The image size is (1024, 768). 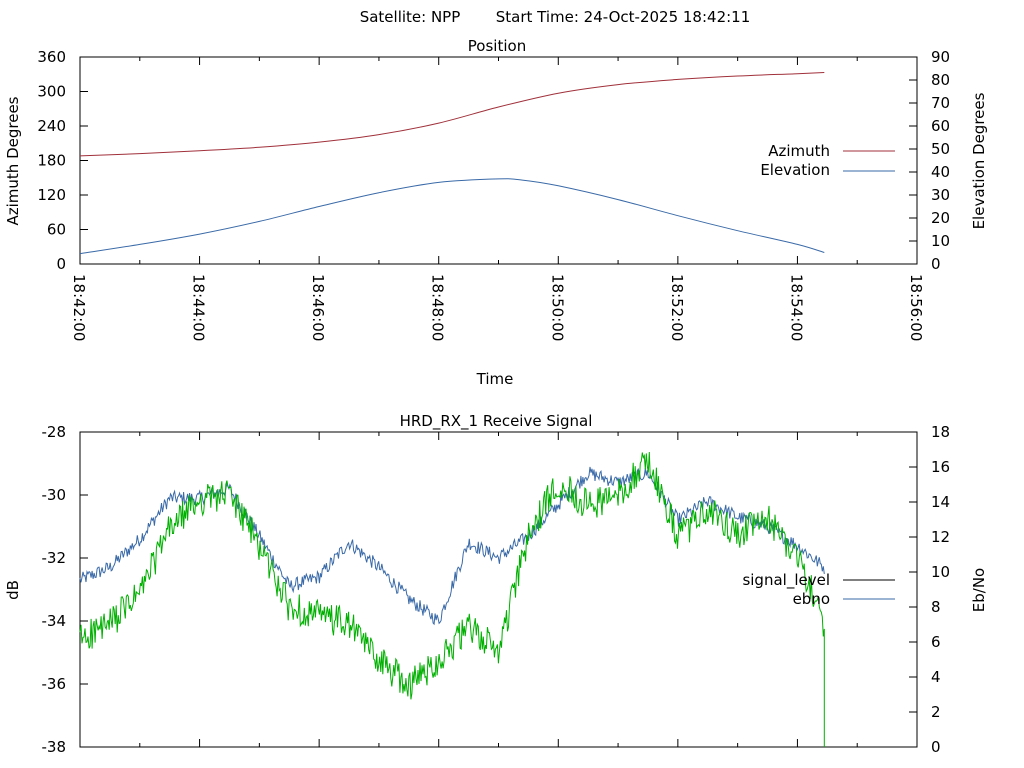 What do you see at coordinates (51, 92) in the screenshot?
I see `y-tick-label: 300` at bounding box center [51, 92].